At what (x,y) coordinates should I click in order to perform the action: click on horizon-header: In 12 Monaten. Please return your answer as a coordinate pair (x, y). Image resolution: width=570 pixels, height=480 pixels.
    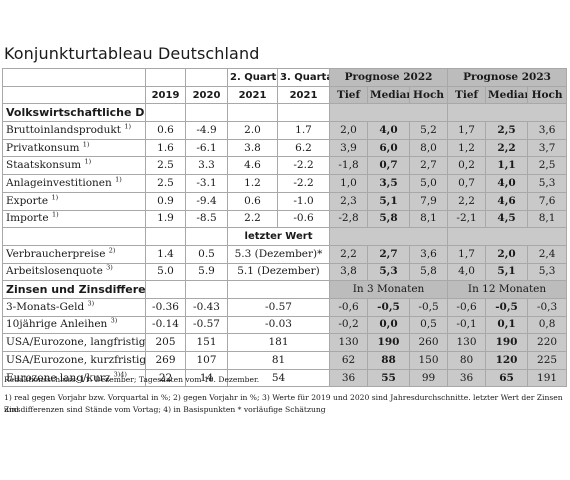
    Looking at the image, I should click on (507, 289).